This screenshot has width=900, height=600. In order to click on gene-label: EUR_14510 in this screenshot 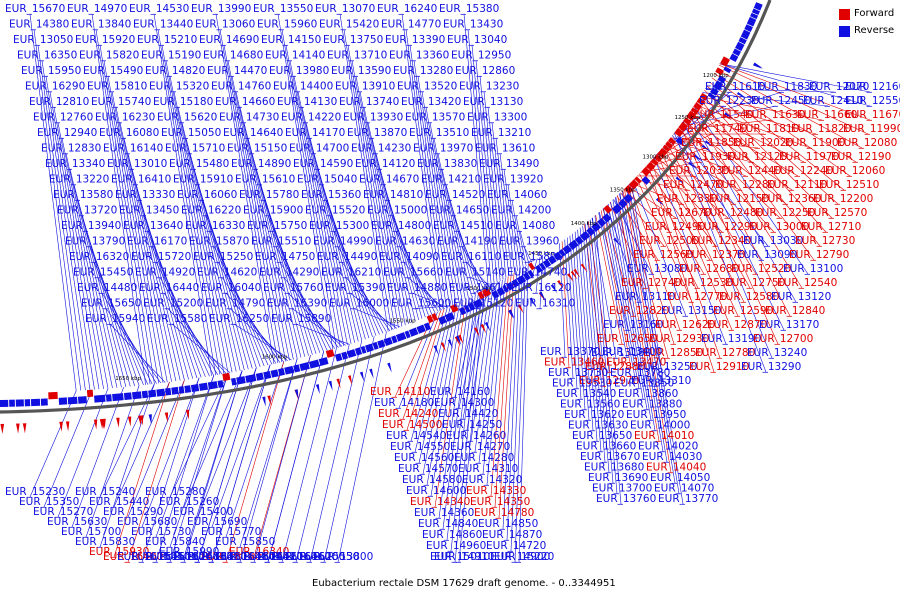, I will do `click(463, 226)`.